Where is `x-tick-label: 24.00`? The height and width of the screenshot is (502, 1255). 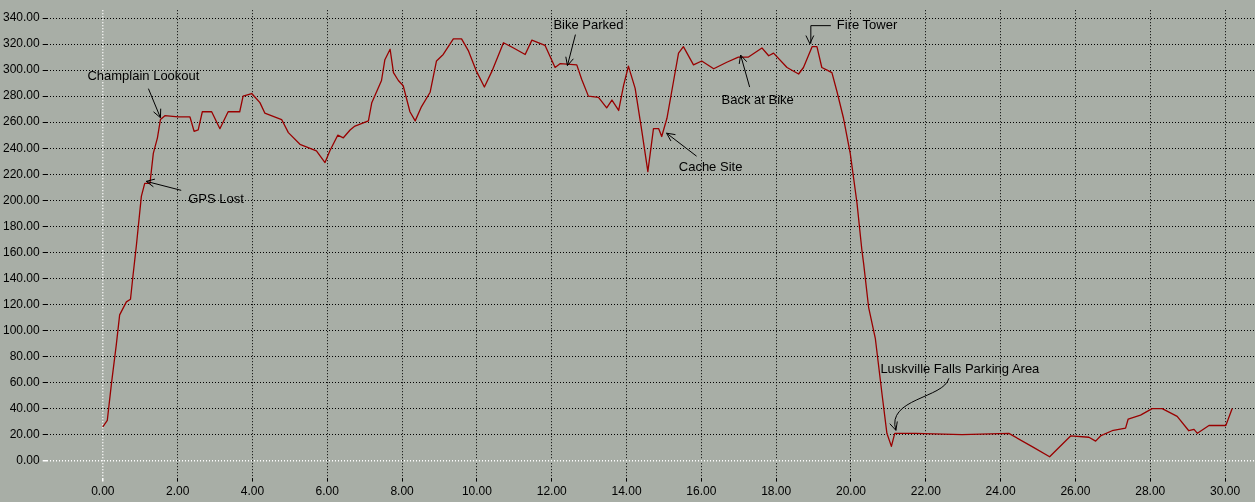
x-tick-label: 24.00 is located at coordinates (1000, 491).